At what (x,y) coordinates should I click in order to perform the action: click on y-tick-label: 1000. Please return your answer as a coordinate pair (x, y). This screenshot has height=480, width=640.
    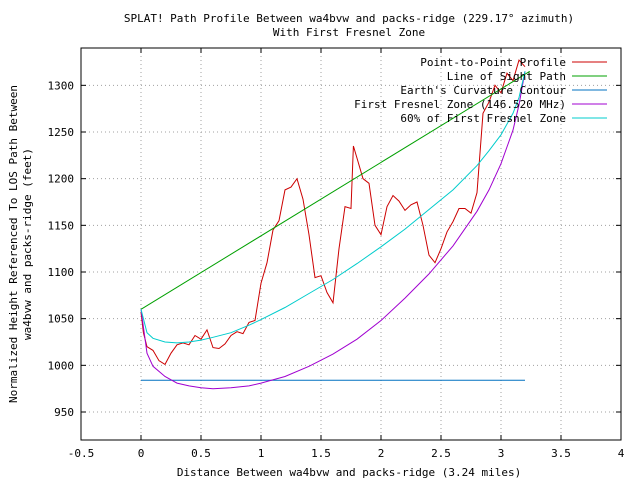
    Looking at the image, I should click on (61, 365).